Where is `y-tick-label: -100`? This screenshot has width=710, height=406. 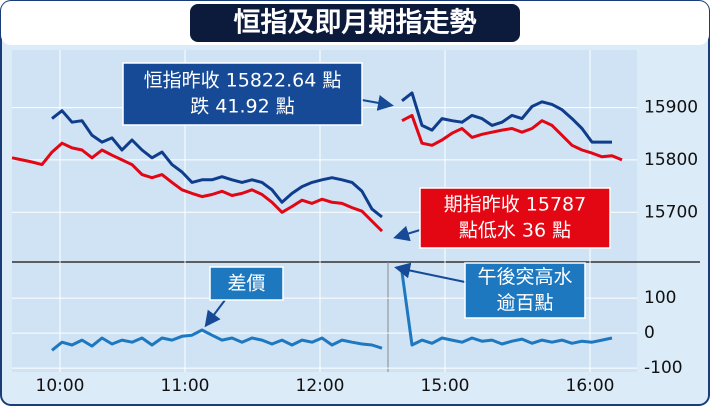
y-tick-label: -100 is located at coordinates (663, 368).